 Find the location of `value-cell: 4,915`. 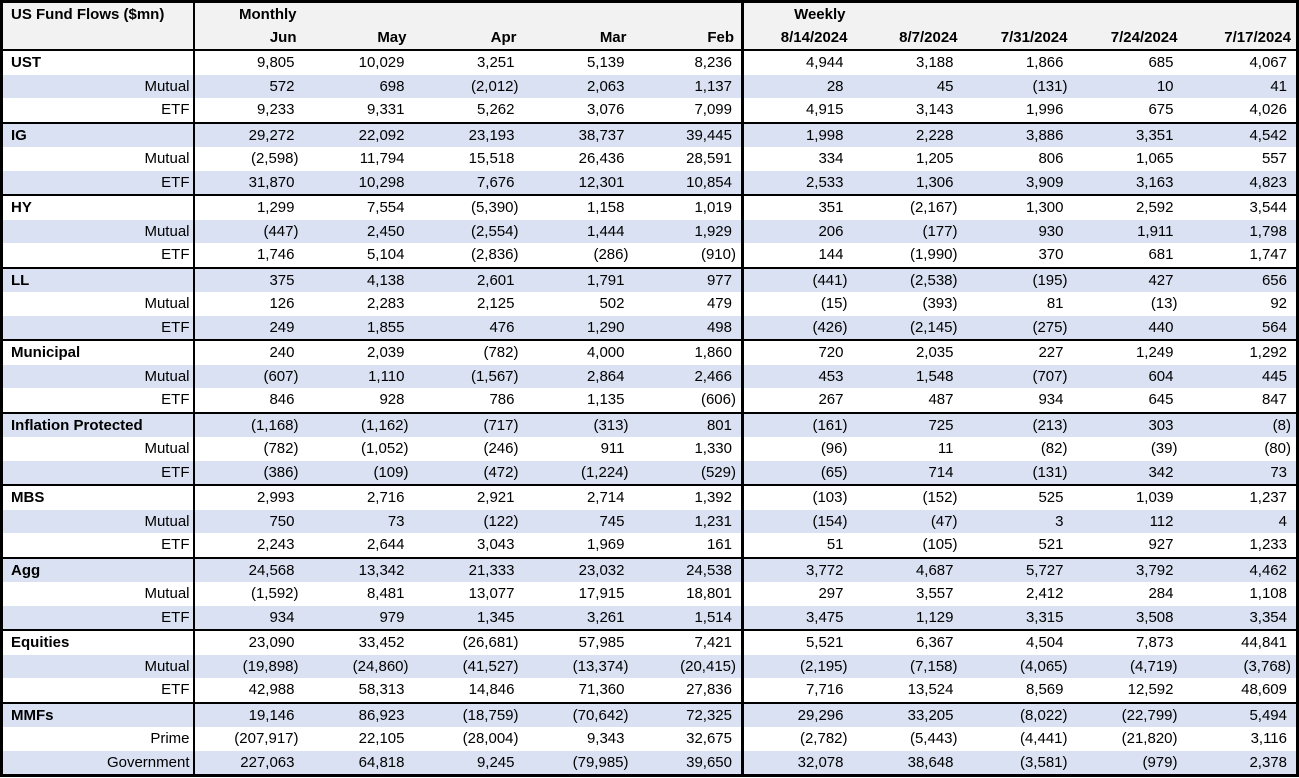

value-cell: 4,915 is located at coordinates (797, 110).